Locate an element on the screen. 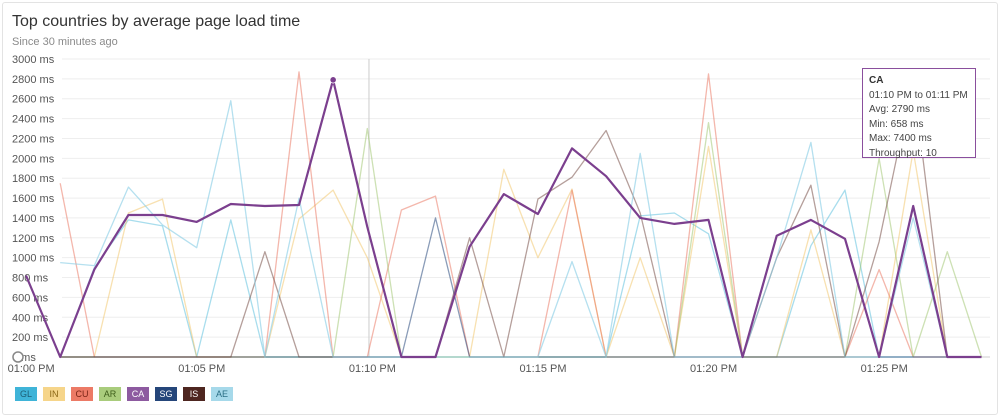  chart-legend: GL IN CU AR CA SG IS AE is located at coordinates (124, 394).